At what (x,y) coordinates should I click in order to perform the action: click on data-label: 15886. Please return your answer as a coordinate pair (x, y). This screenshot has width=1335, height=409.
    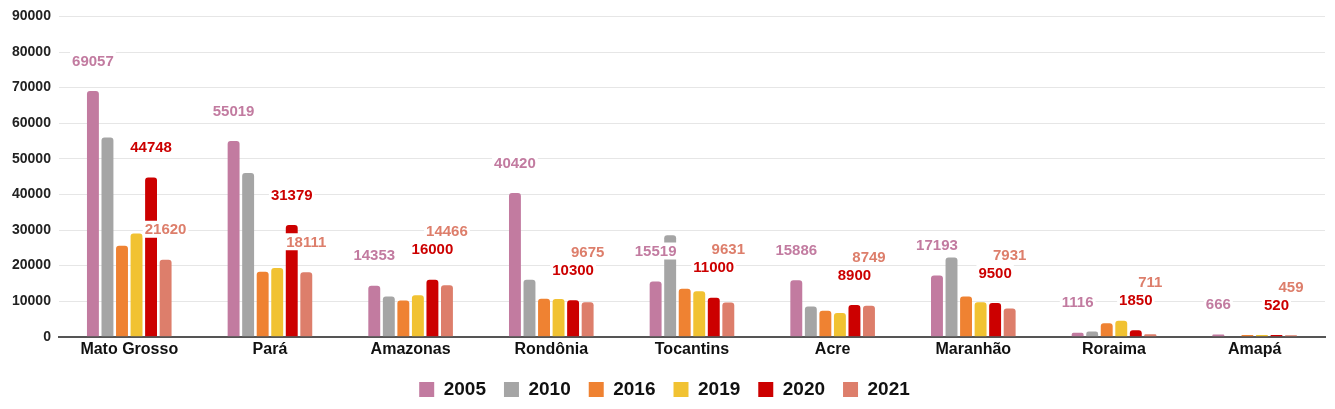
    Looking at the image, I should click on (796, 249).